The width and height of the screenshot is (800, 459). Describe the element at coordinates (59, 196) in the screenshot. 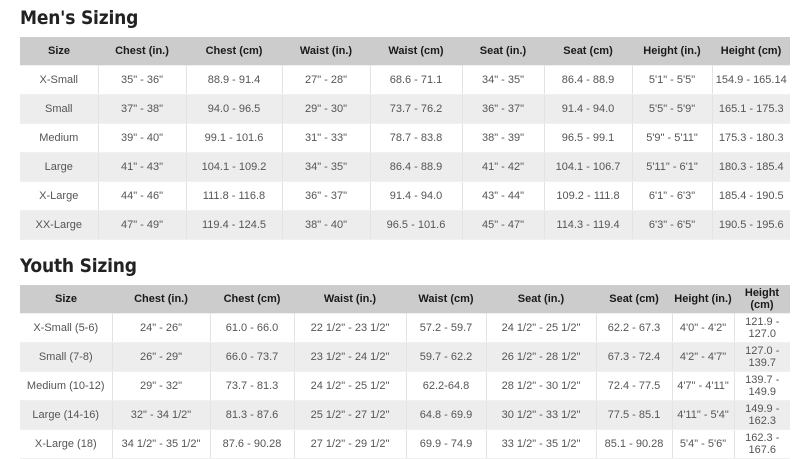

I see `mens-size-label: X-Large` at that location.